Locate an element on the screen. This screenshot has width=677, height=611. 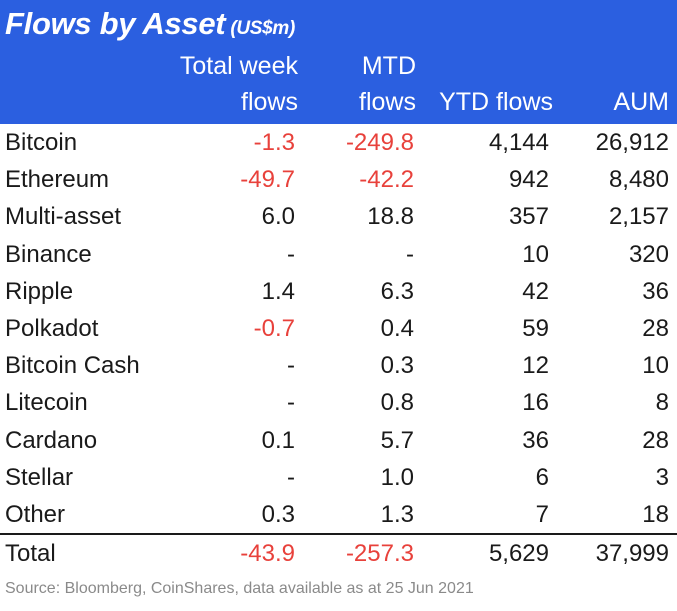
mtd-flows: 1.3 is located at coordinates (397, 514).